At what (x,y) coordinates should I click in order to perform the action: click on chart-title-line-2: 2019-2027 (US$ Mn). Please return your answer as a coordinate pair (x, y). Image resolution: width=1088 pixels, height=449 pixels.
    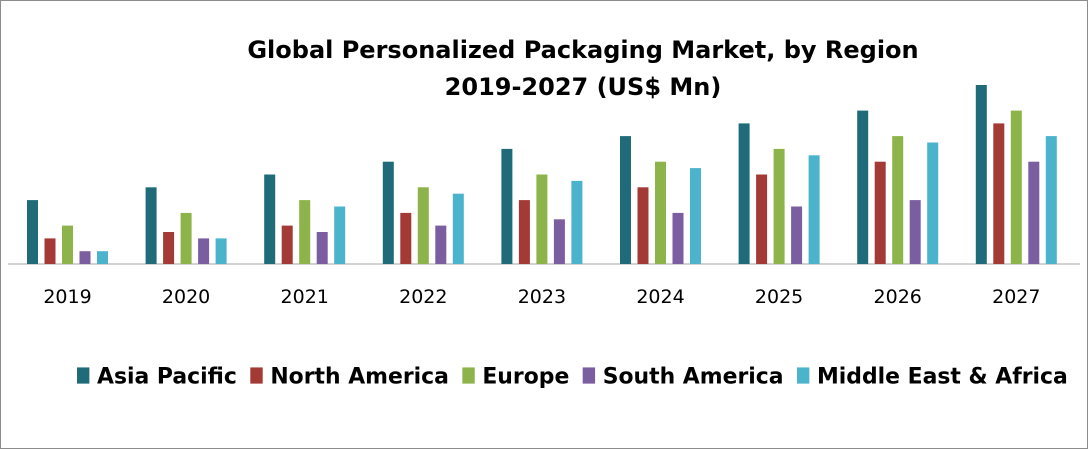
    Looking at the image, I should click on (583, 87).